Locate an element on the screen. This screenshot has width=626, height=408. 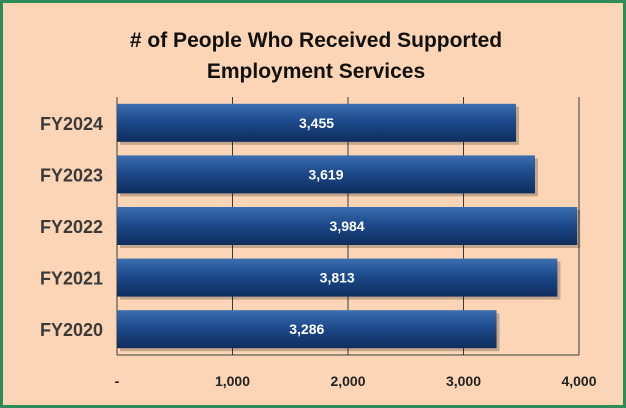
x-tick-label: 4,000 is located at coordinates (578, 381).